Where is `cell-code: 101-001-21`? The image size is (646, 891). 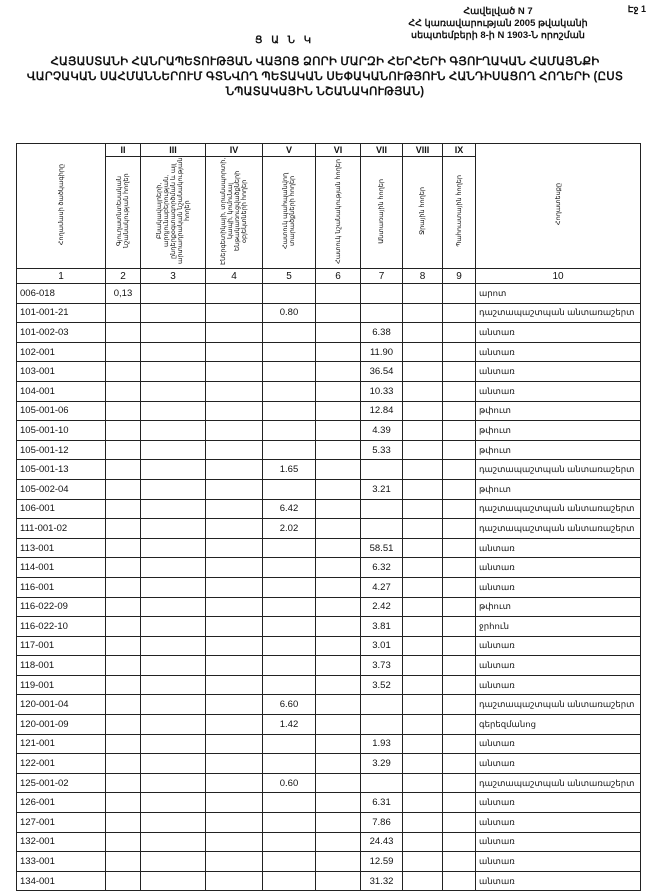
cell-code: 101-001-21 is located at coordinates (61, 313).